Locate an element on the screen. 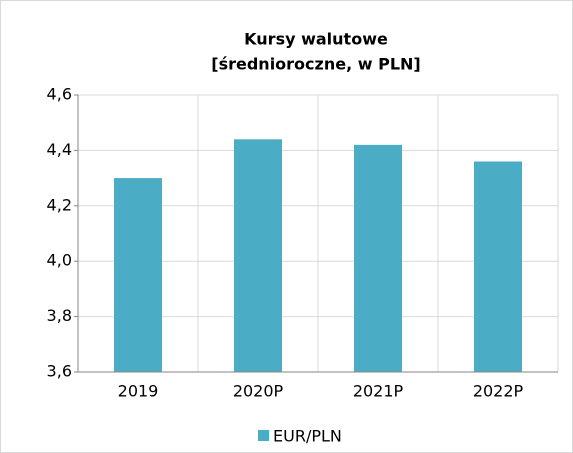  x-tick-label: 2021P is located at coordinates (378, 391).